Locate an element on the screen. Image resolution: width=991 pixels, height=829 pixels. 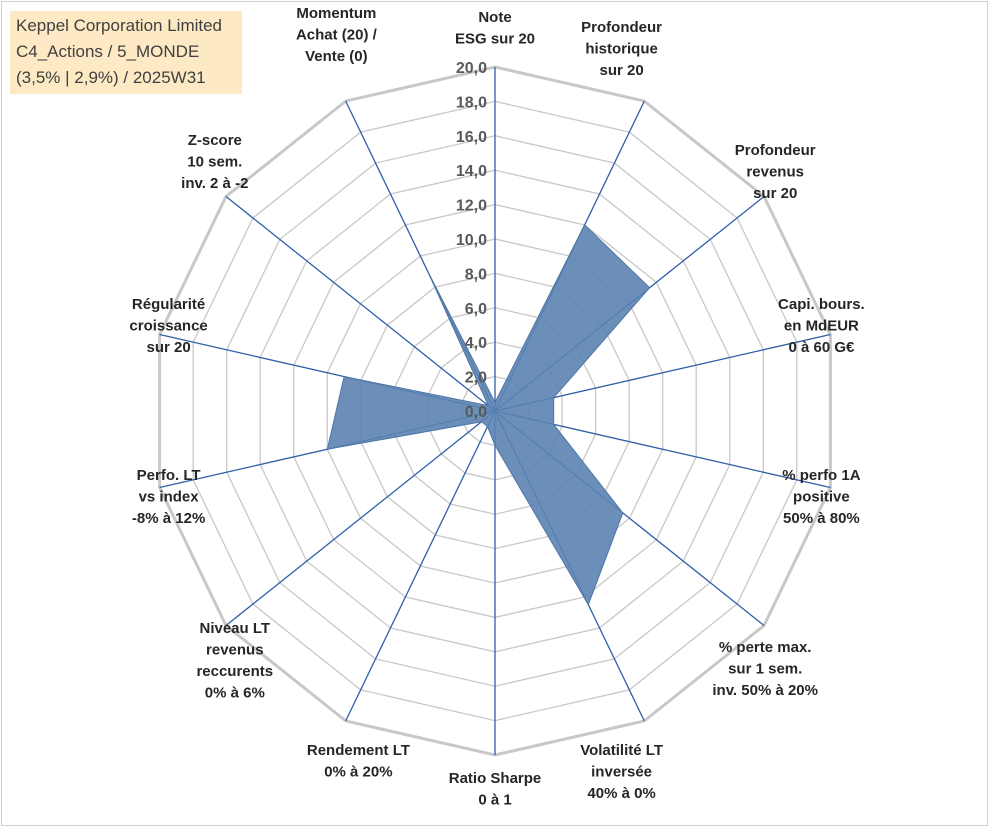
axis-label-2-line-1: revenus is located at coordinates (775, 172).